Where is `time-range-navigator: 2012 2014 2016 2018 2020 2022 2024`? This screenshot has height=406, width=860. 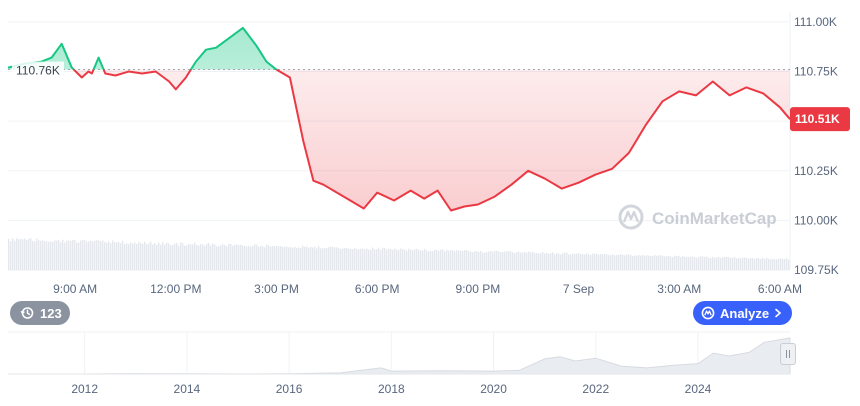
time-range-navigator: 2012 2014 2016 2018 2020 2022 2024 is located at coordinates (399, 363).